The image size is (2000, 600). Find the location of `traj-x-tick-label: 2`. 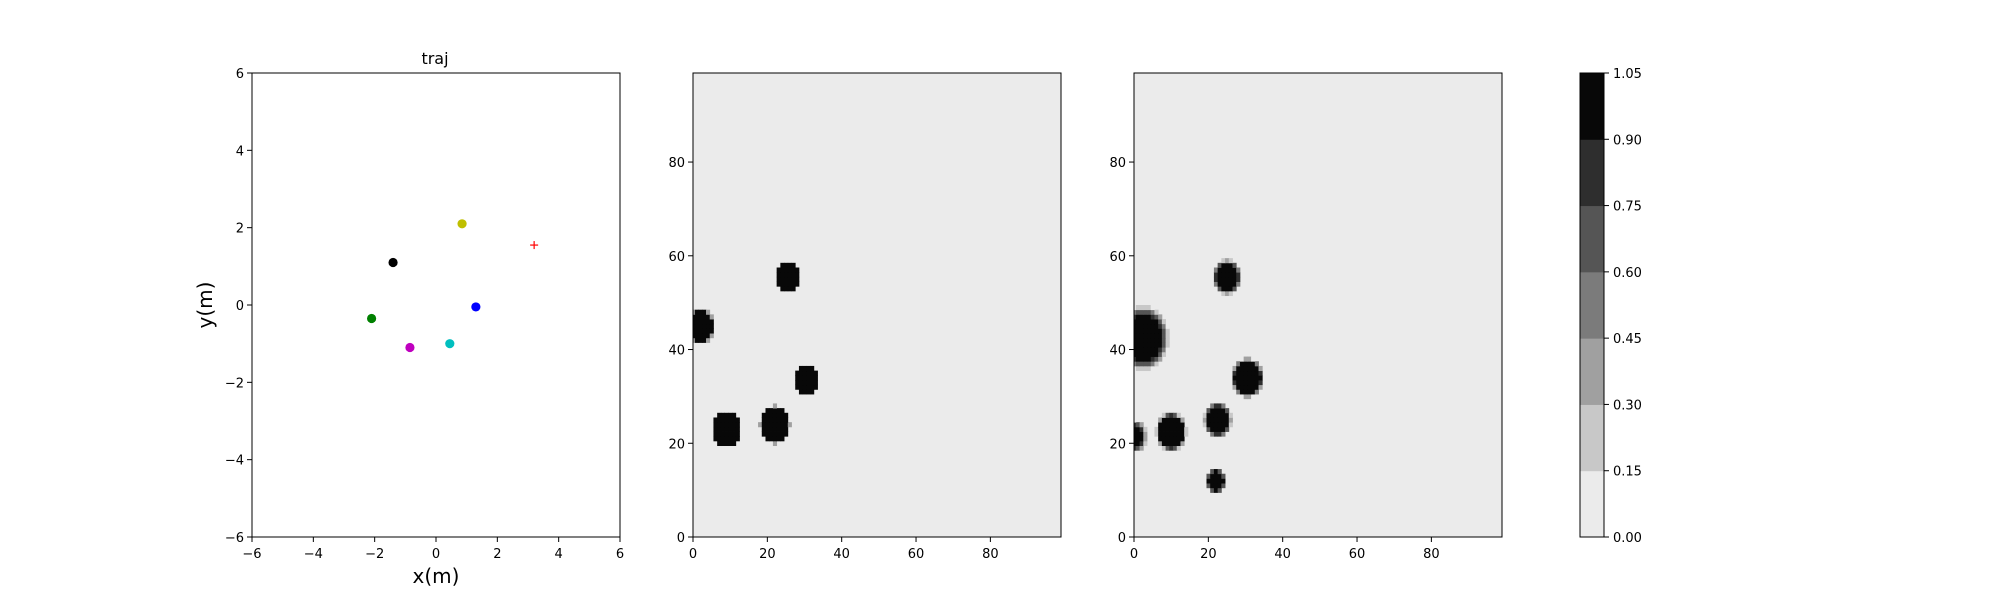

traj-x-tick-label: 2 is located at coordinates (497, 554).